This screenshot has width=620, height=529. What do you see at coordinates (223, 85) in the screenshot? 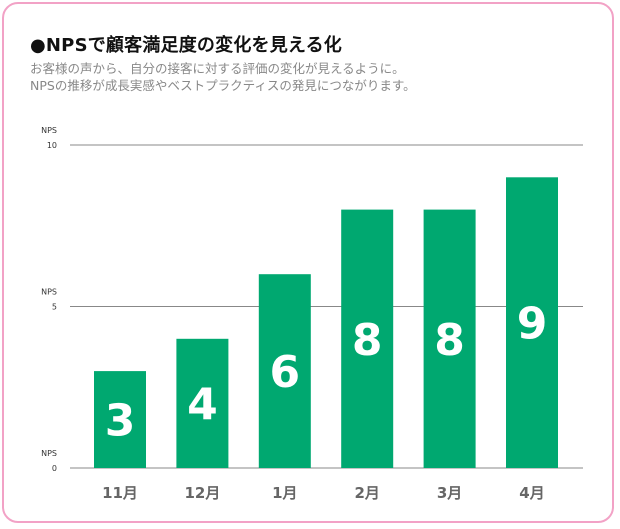
I see `subtitle-line-2: NPSの推移が成長実感やベストプラクティスの発見につながります。` at bounding box center [223, 85].